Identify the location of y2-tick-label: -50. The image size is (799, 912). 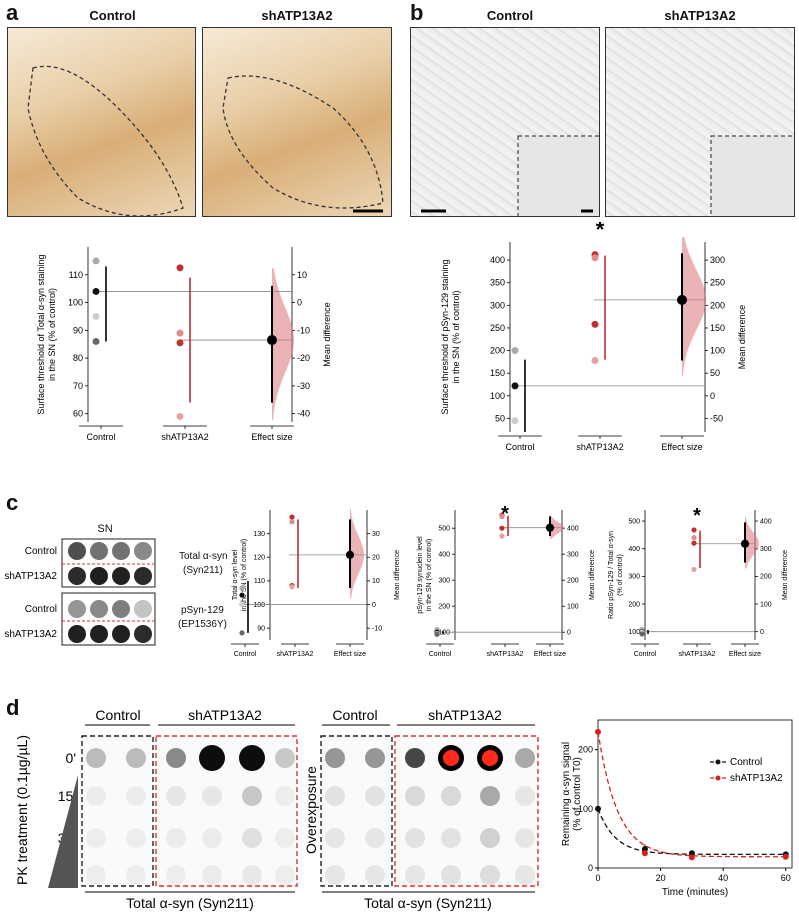
(716, 418).